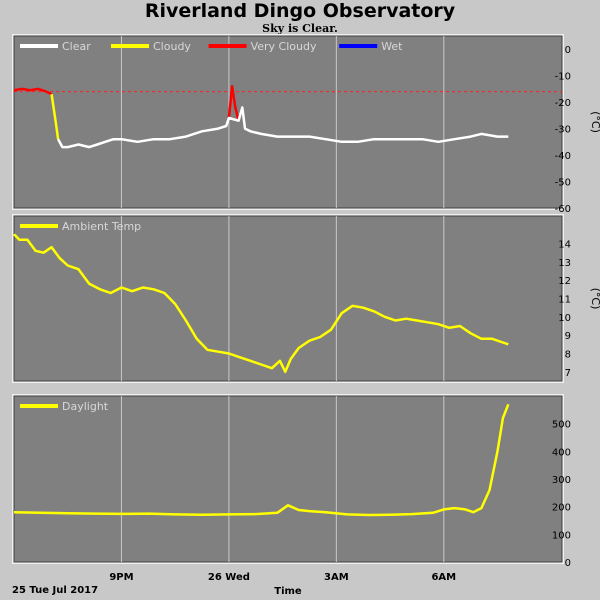 The image size is (600, 600). I want to click on y-tick-label: -20, so click(563, 103).